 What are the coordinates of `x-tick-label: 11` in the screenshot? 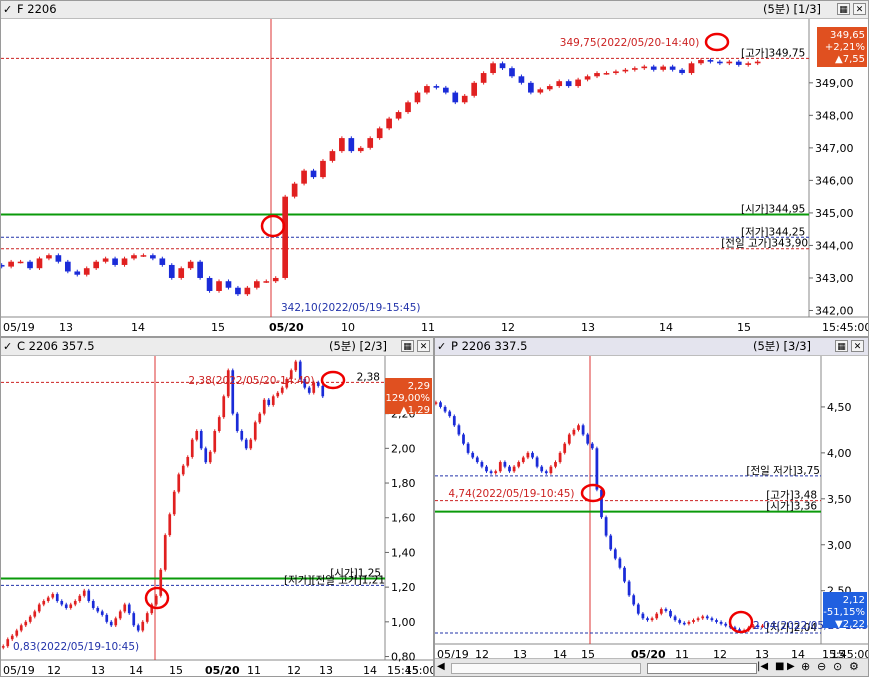 It's located at (428, 327).